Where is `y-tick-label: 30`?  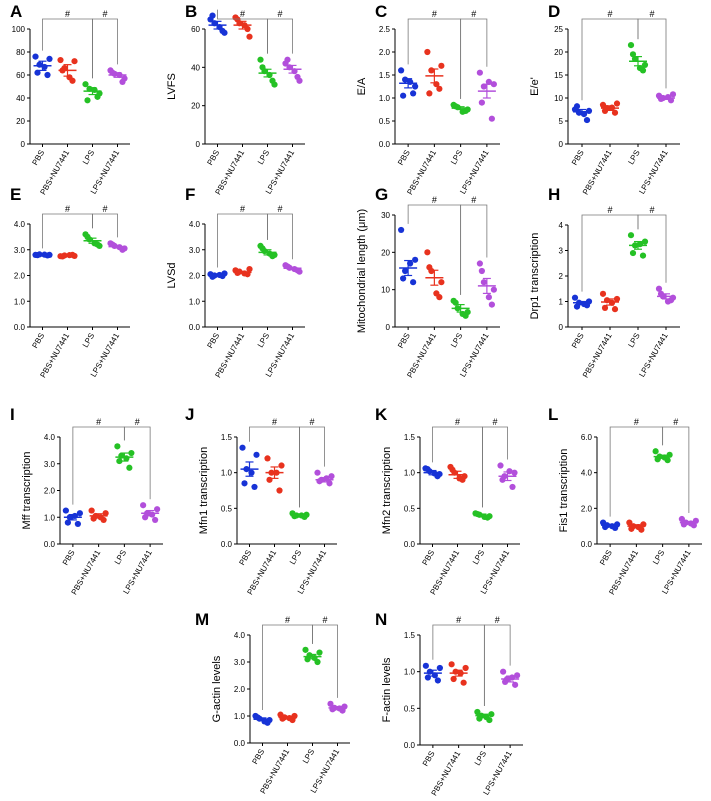 y-tick-label: 30 is located at coordinates (385, 215).